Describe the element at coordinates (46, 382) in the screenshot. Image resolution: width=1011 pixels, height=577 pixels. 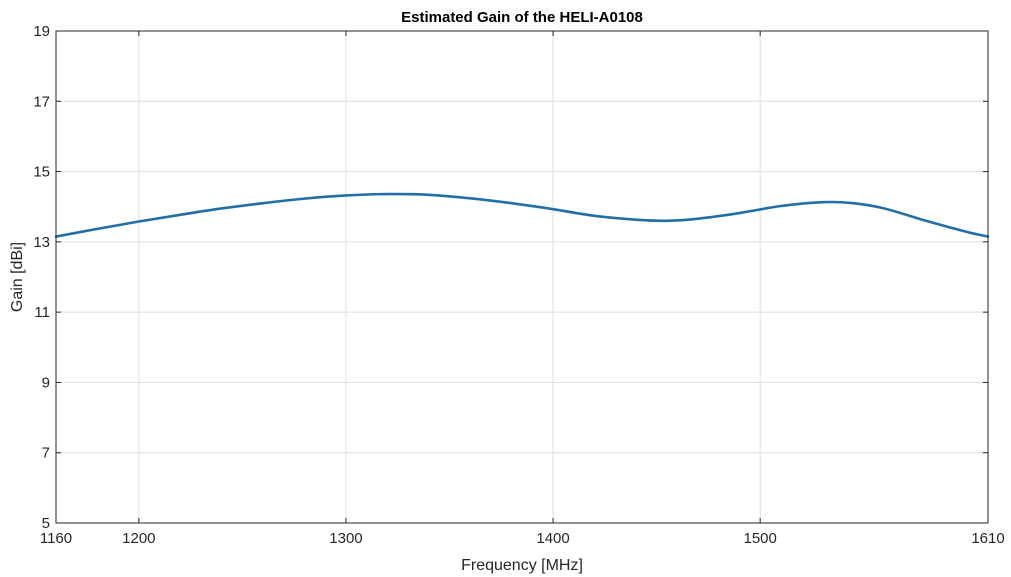
I see `y-tick-label: 9` at that location.